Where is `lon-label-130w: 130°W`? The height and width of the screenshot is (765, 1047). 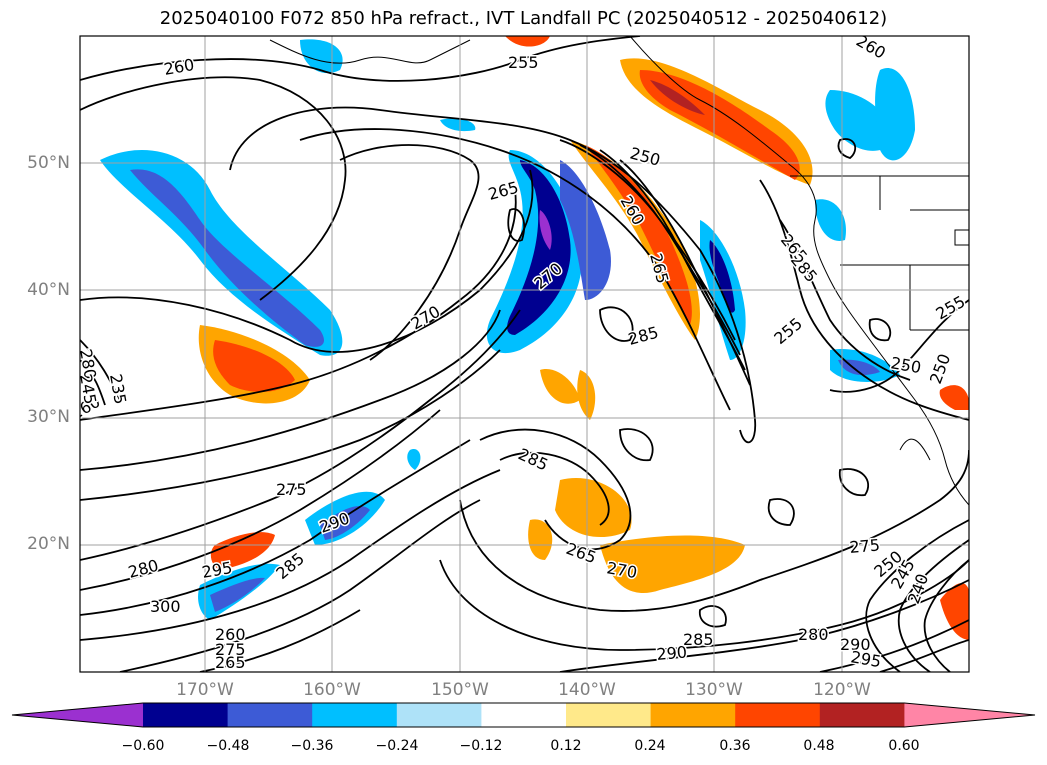
lon-label-130w: 130°W is located at coordinates (714, 690).